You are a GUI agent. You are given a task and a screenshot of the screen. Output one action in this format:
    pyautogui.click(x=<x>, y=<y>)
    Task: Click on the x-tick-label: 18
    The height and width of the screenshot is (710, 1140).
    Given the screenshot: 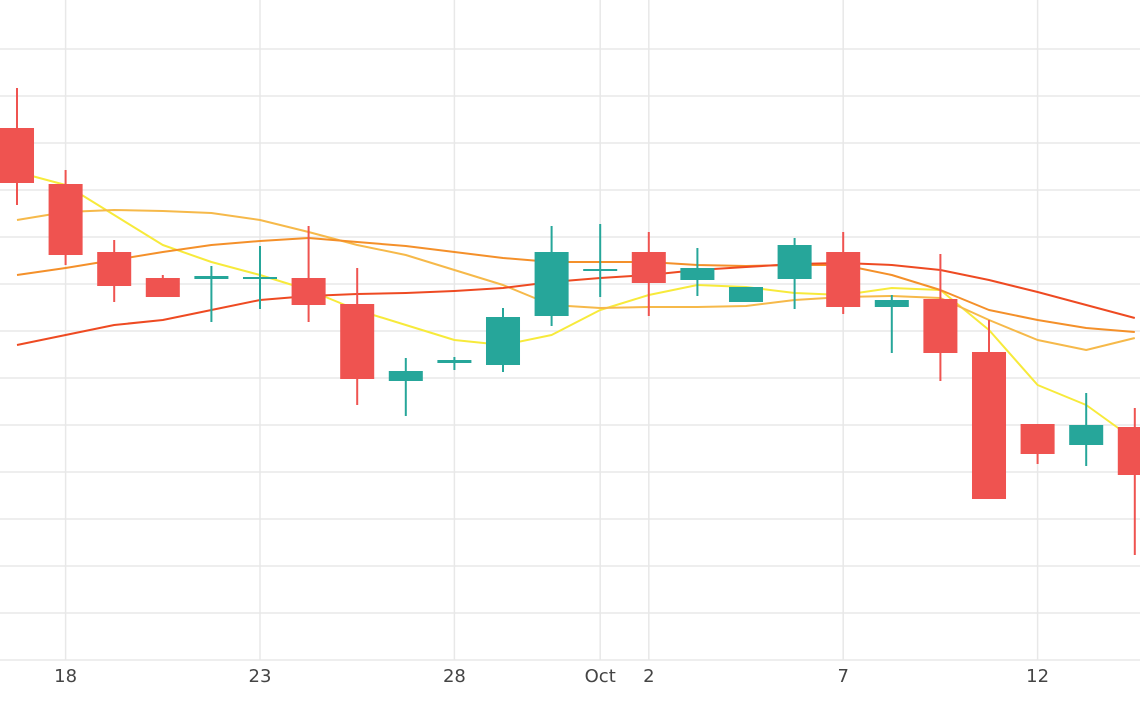 What is the action you would take?
    pyautogui.click(x=65, y=676)
    